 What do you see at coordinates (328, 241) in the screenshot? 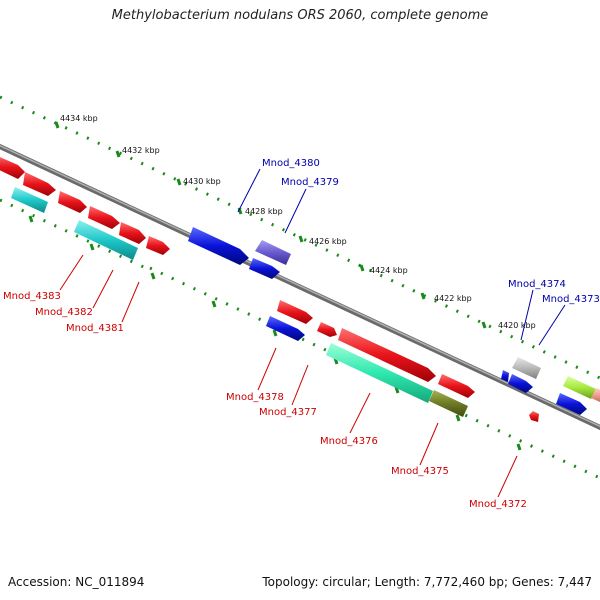
I see `scale-label-4426: 4426 kbp` at bounding box center [328, 241].